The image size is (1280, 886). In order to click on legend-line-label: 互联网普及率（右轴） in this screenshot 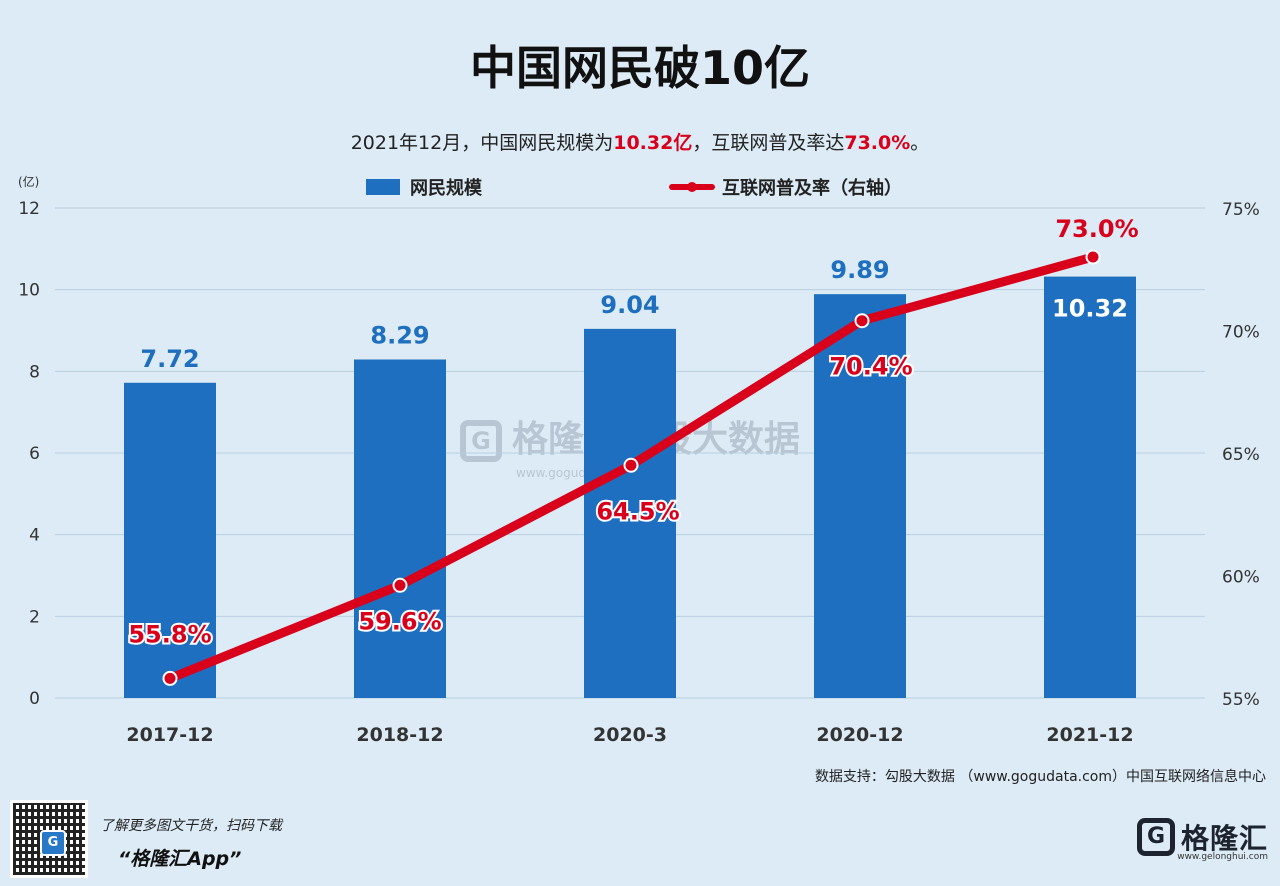, I will do `click(812, 188)`.